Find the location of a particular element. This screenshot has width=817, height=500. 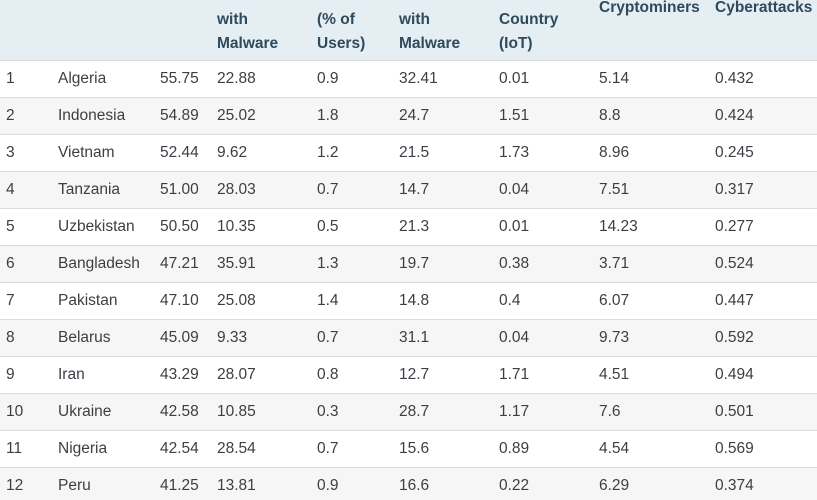

col-8-cell: 3.71 is located at coordinates (657, 264).